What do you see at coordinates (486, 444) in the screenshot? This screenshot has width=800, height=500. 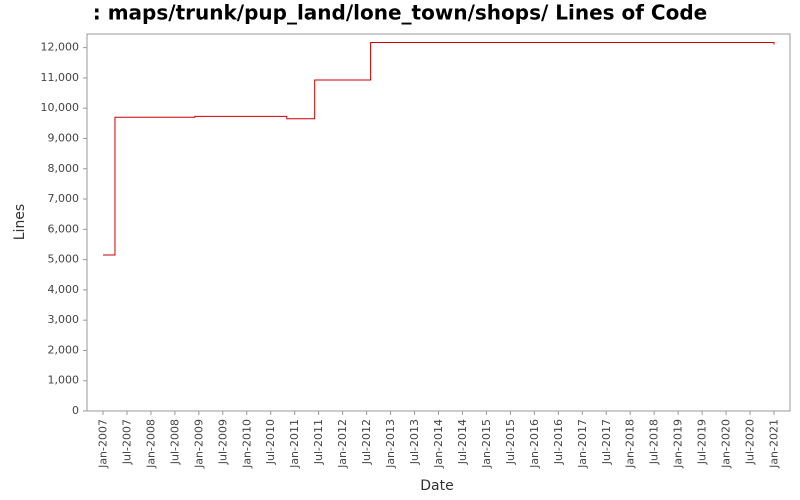 I see `x-tick-label: Jan-2015` at bounding box center [486, 444].